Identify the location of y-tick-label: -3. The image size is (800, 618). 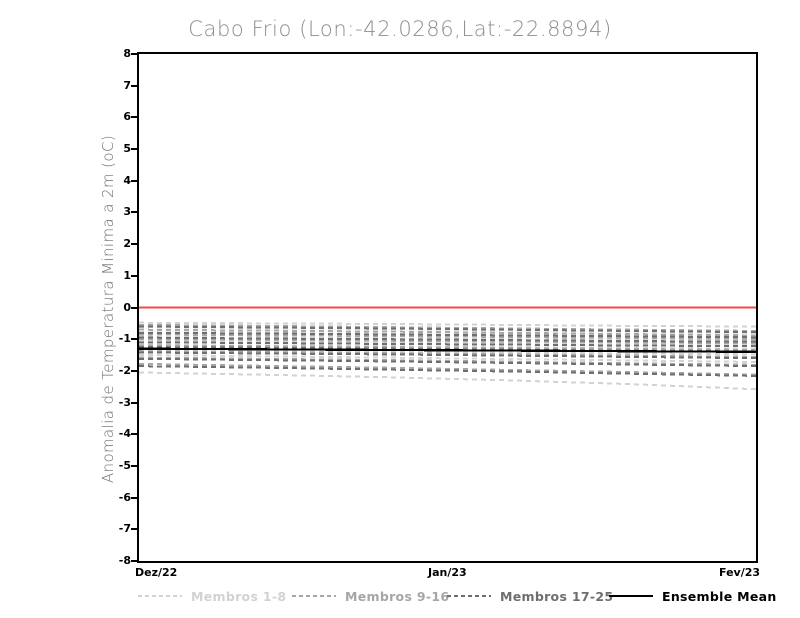
(124, 402).